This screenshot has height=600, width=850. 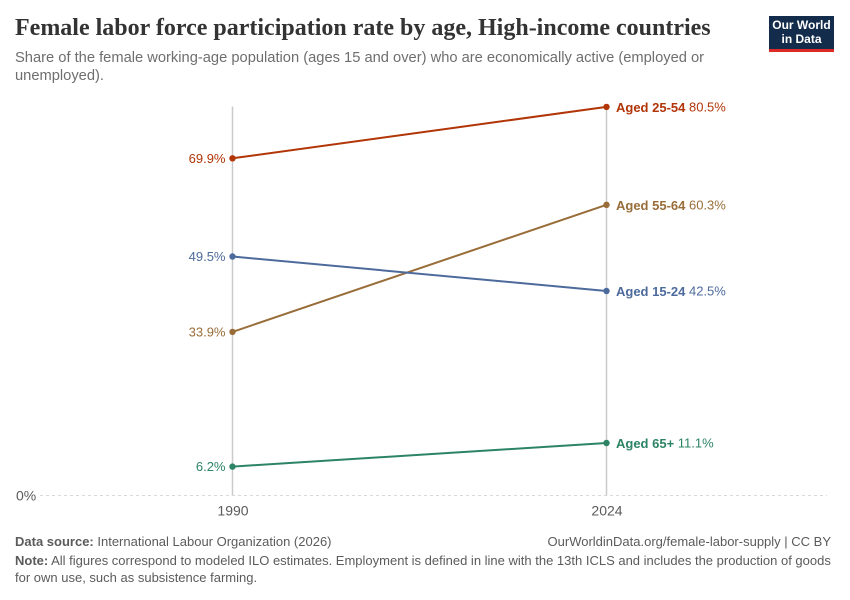 I want to click on svg-text: Aged 15-24 42.5%, so click(x=671, y=291).